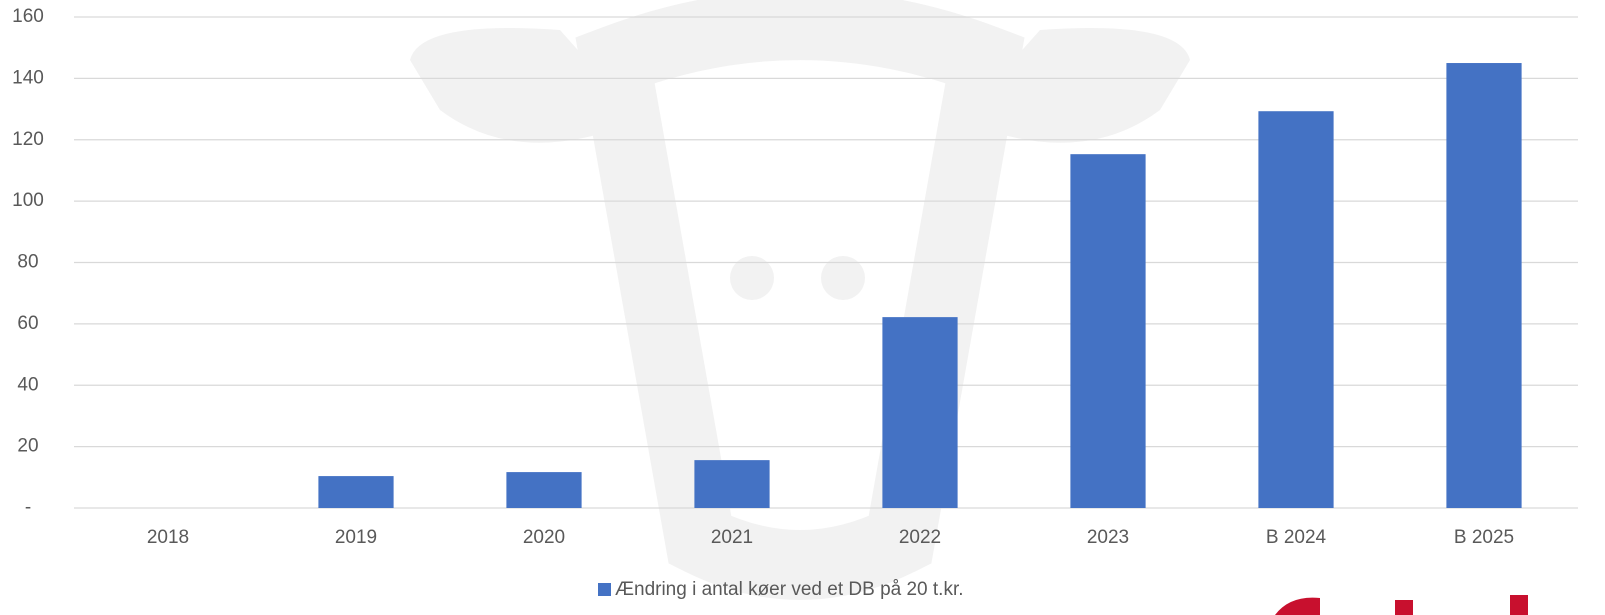 The image size is (1605, 615). Describe the element at coordinates (1484, 537) in the screenshot. I see `x-tick-label: B 2025` at that location.